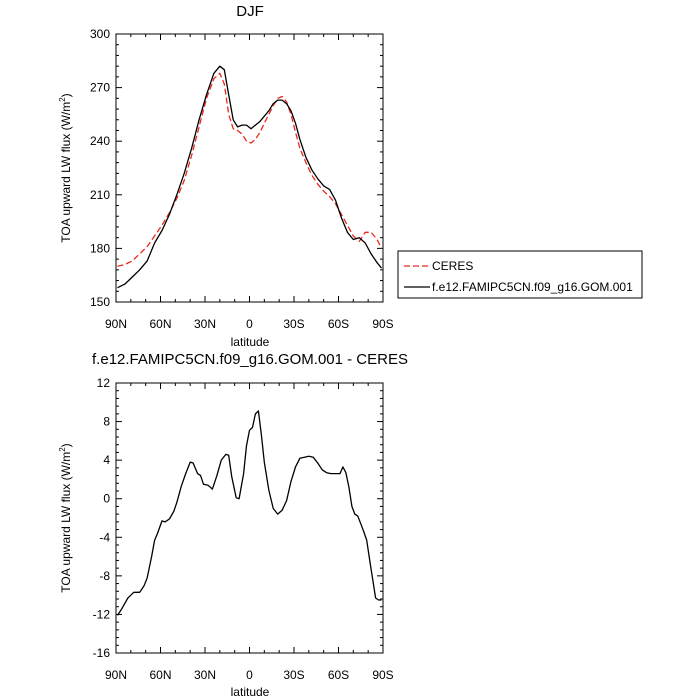 This screenshot has width=700, height=700. What do you see at coordinates (338, 324) in the screenshot?
I see `x-tick-label-top: 60S` at bounding box center [338, 324].